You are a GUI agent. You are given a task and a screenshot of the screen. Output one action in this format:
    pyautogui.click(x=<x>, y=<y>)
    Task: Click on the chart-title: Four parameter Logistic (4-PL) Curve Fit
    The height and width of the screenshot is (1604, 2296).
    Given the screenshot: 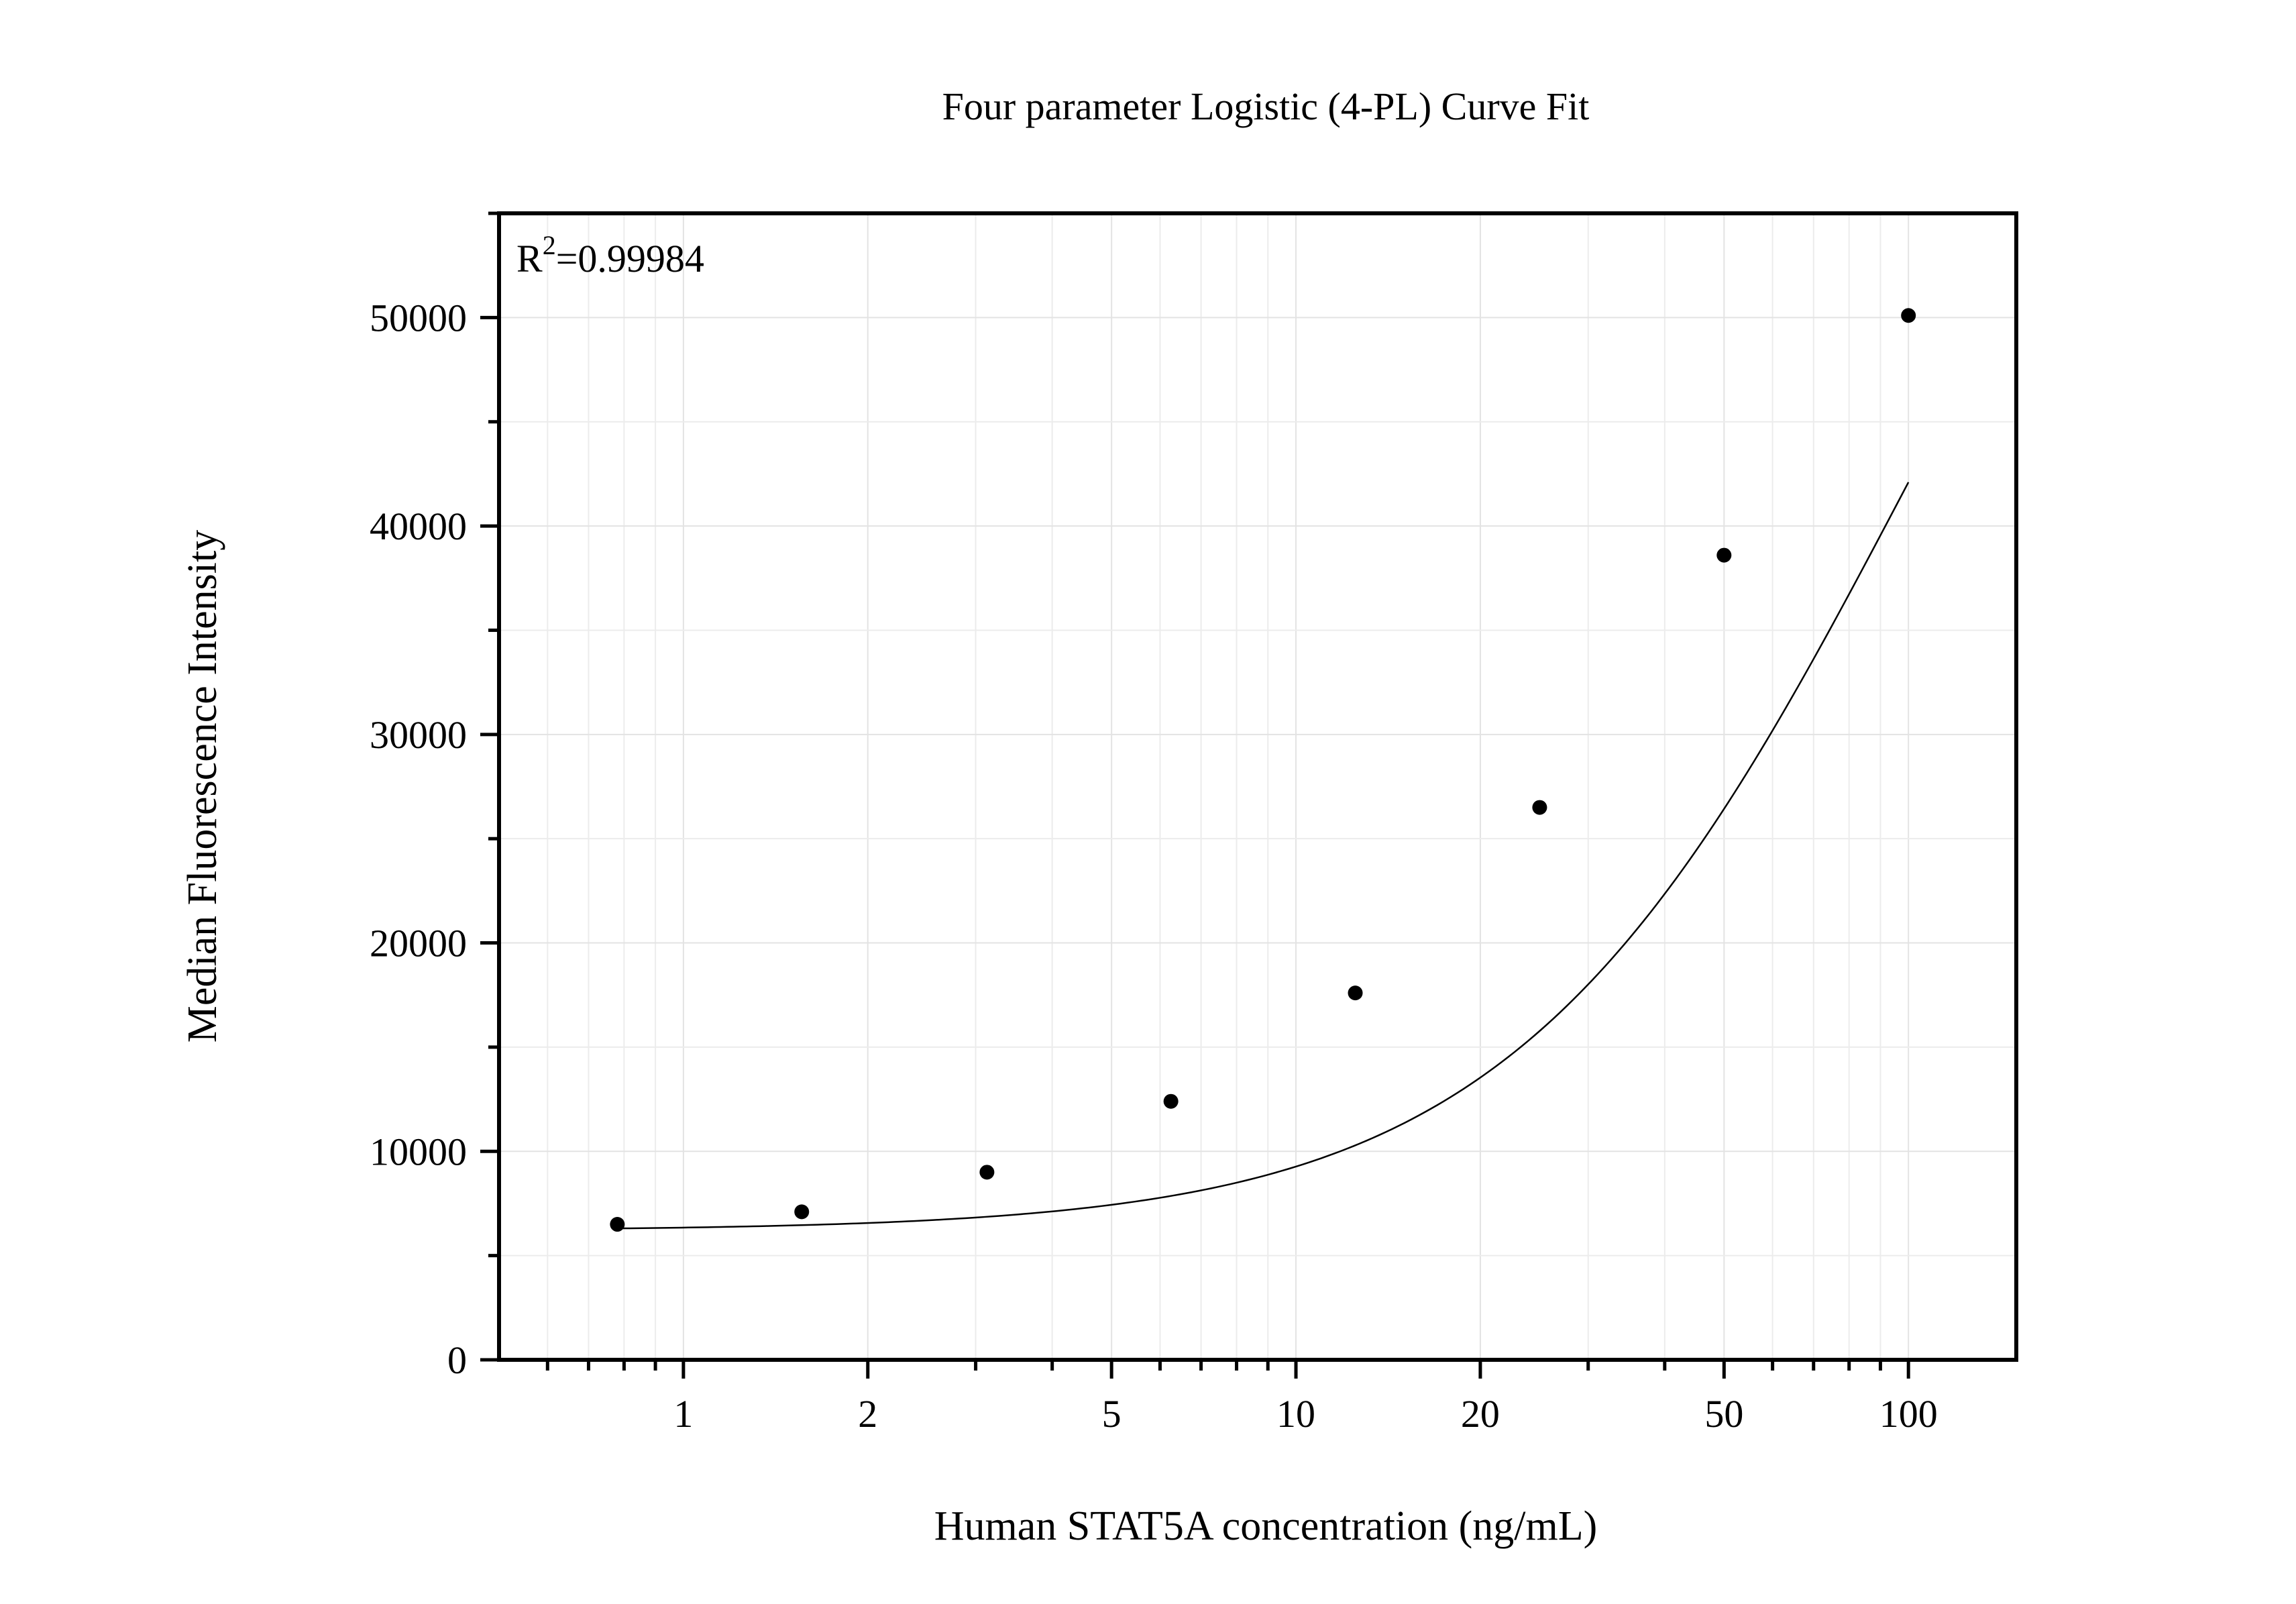 What is the action you would take?
    pyautogui.click(x=1266, y=106)
    